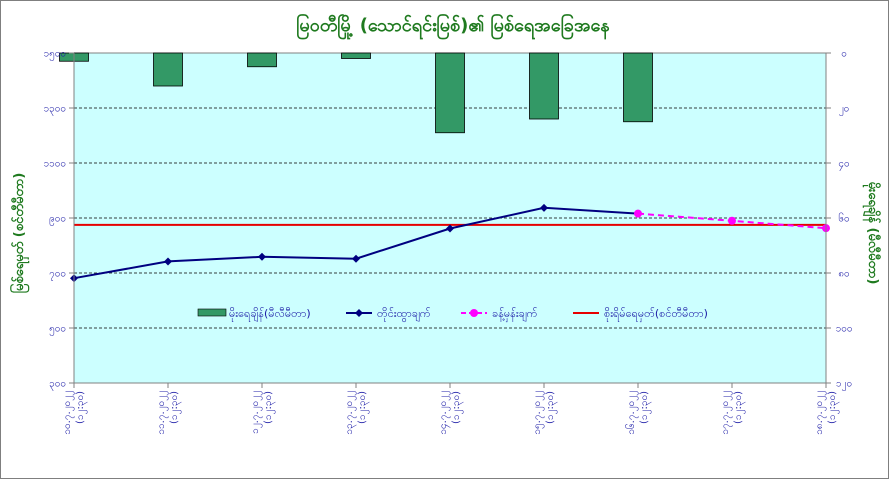 Image resolution: width=889 pixels, height=480 pixels. I want to click on left-tick-label: ၁၁၀၀, so click(55, 164).